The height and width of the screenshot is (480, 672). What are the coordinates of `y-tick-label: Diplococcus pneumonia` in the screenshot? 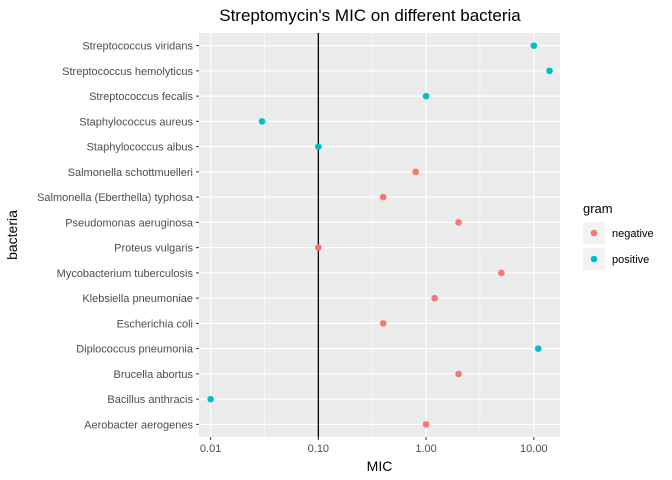 It's located at (135, 350).